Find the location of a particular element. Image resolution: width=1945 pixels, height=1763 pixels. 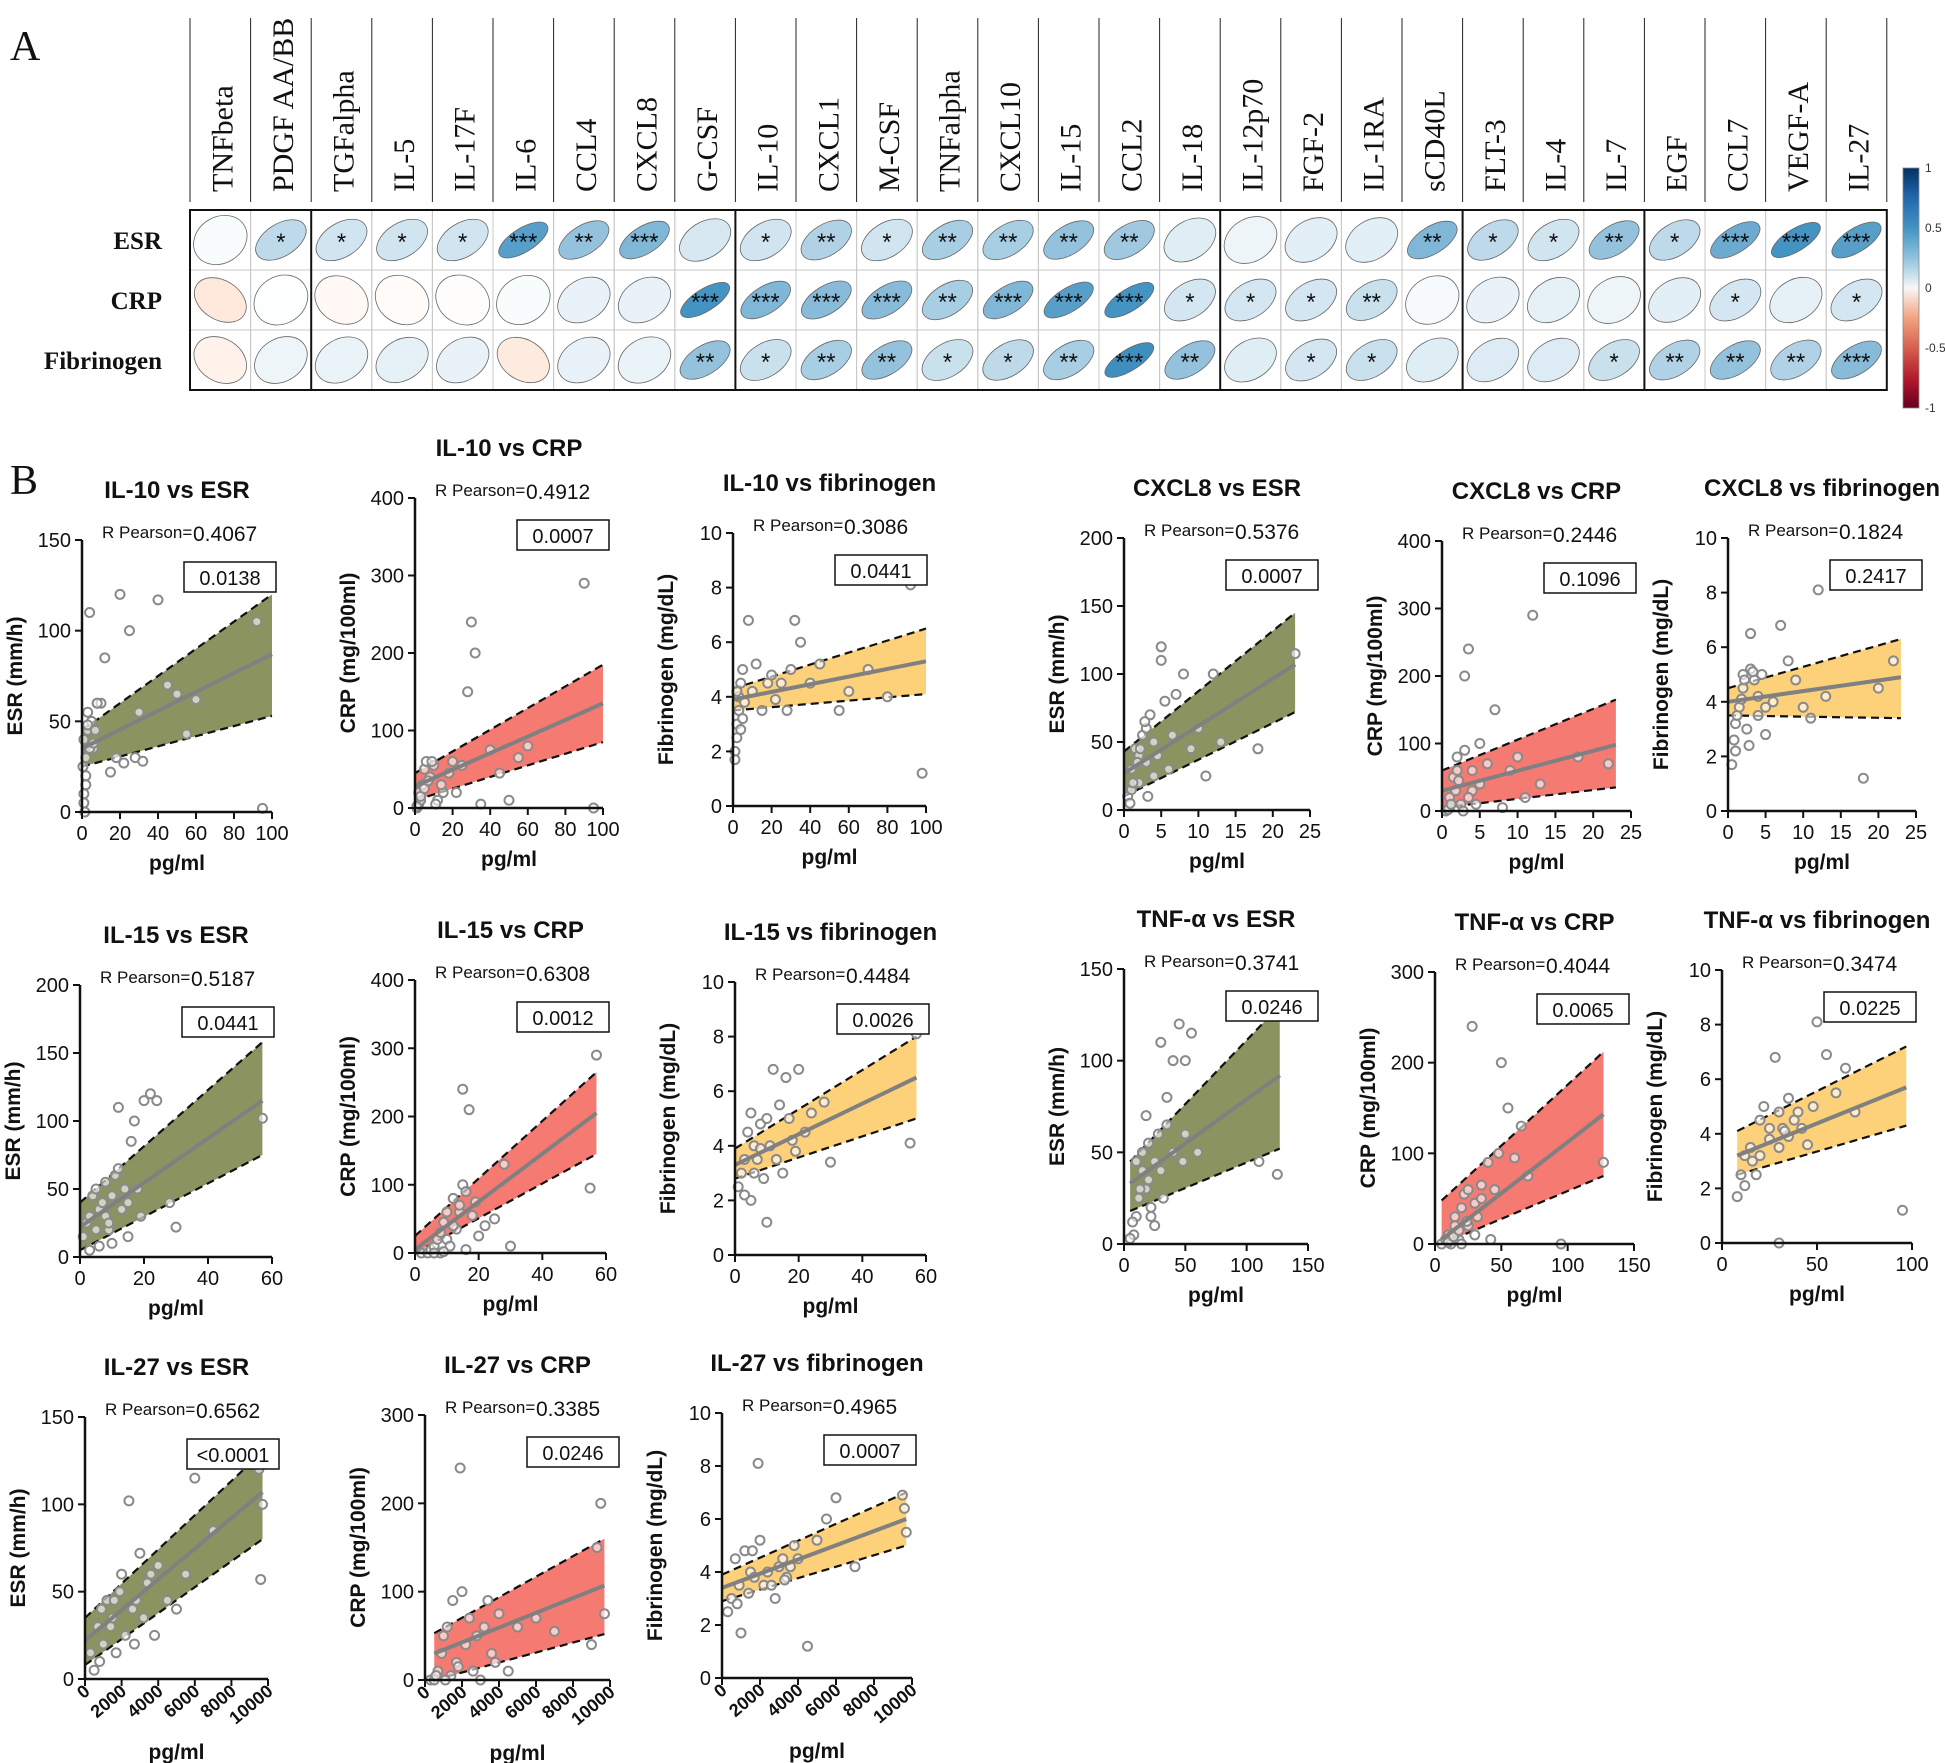

p-value: 0.0246 is located at coordinates (1271, 1008).